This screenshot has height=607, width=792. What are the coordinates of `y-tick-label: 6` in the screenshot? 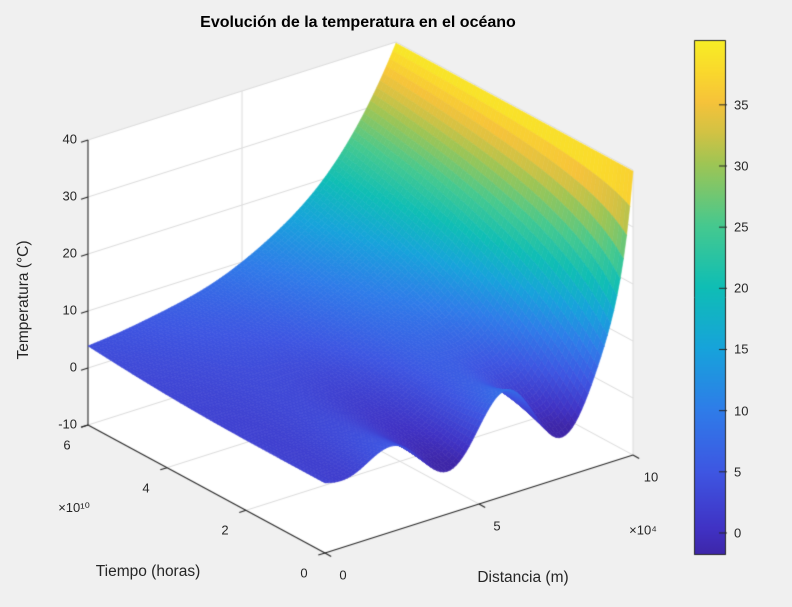 It's located at (67, 445).